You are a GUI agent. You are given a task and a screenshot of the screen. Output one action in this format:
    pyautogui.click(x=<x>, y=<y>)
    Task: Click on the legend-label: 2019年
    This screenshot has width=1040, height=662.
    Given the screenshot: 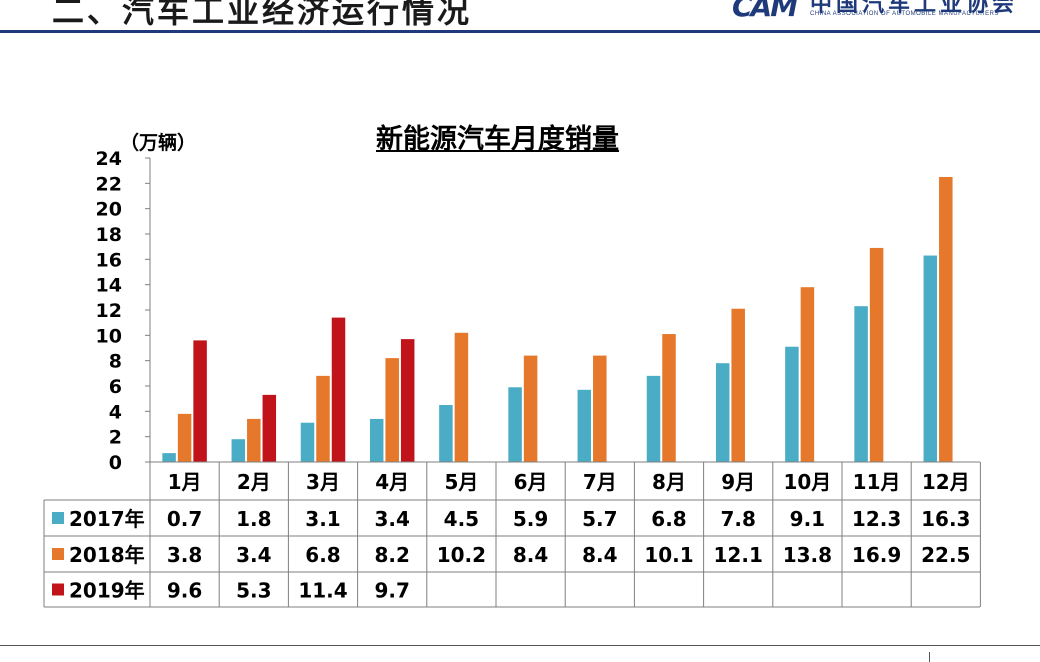 What is the action you would take?
    pyautogui.click(x=107, y=591)
    